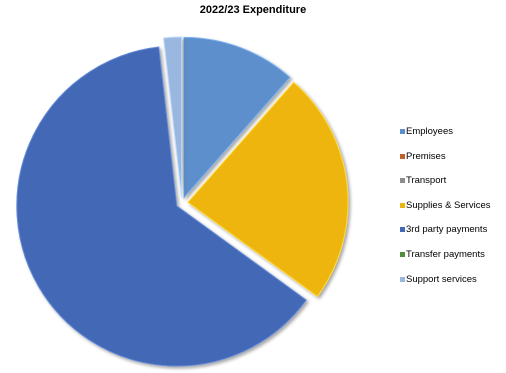  What do you see at coordinates (447, 230) in the screenshot?
I see `legend-label: 3rd party payments` at bounding box center [447, 230].